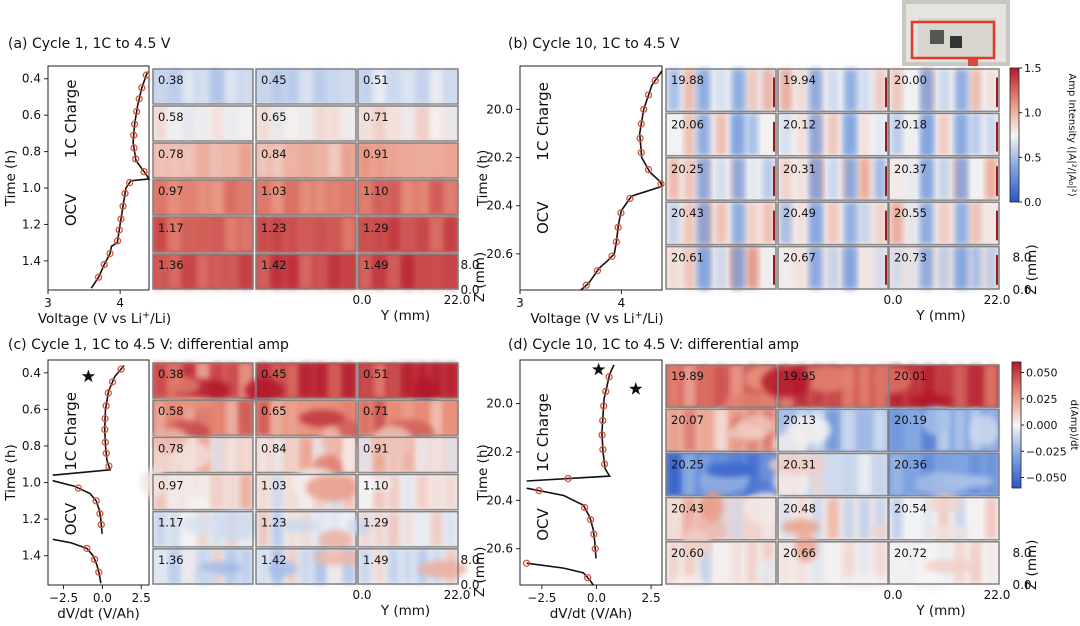 This screenshot has width=1080, height=626. What do you see at coordinates (98, 614) in the screenshot?
I see `voltage-axis-label: dV/dt (V/Ah)` at bounding box center [98, 614].